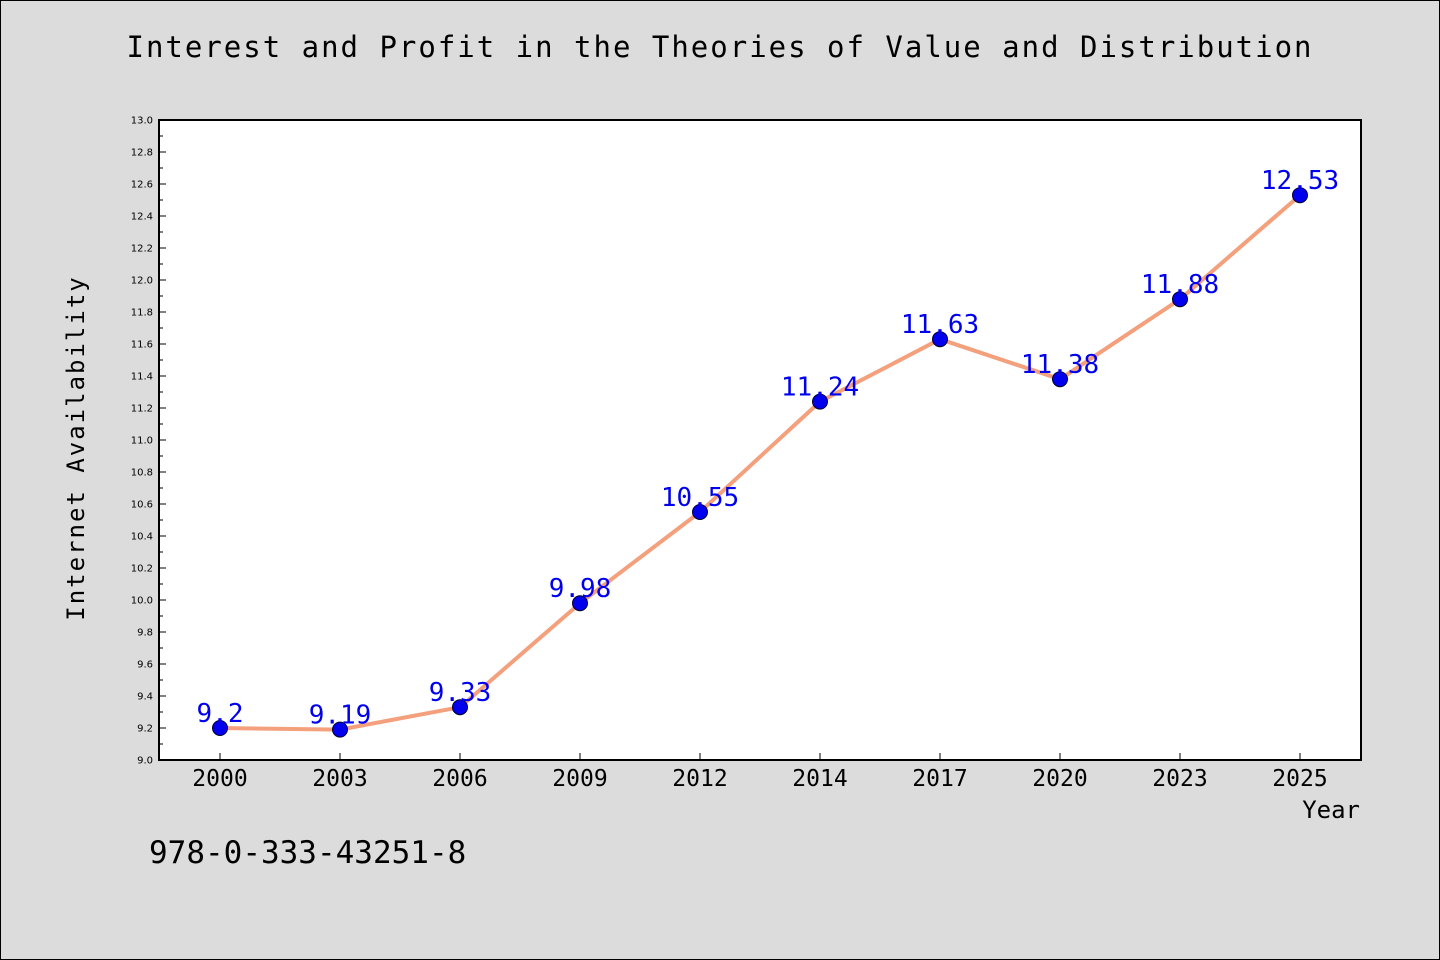 The height and width of the screenshot is (960, 1440). Describe the element at coordinates (339, 779) in the screenshot. I see `x-tick-label: 2003` at that location.